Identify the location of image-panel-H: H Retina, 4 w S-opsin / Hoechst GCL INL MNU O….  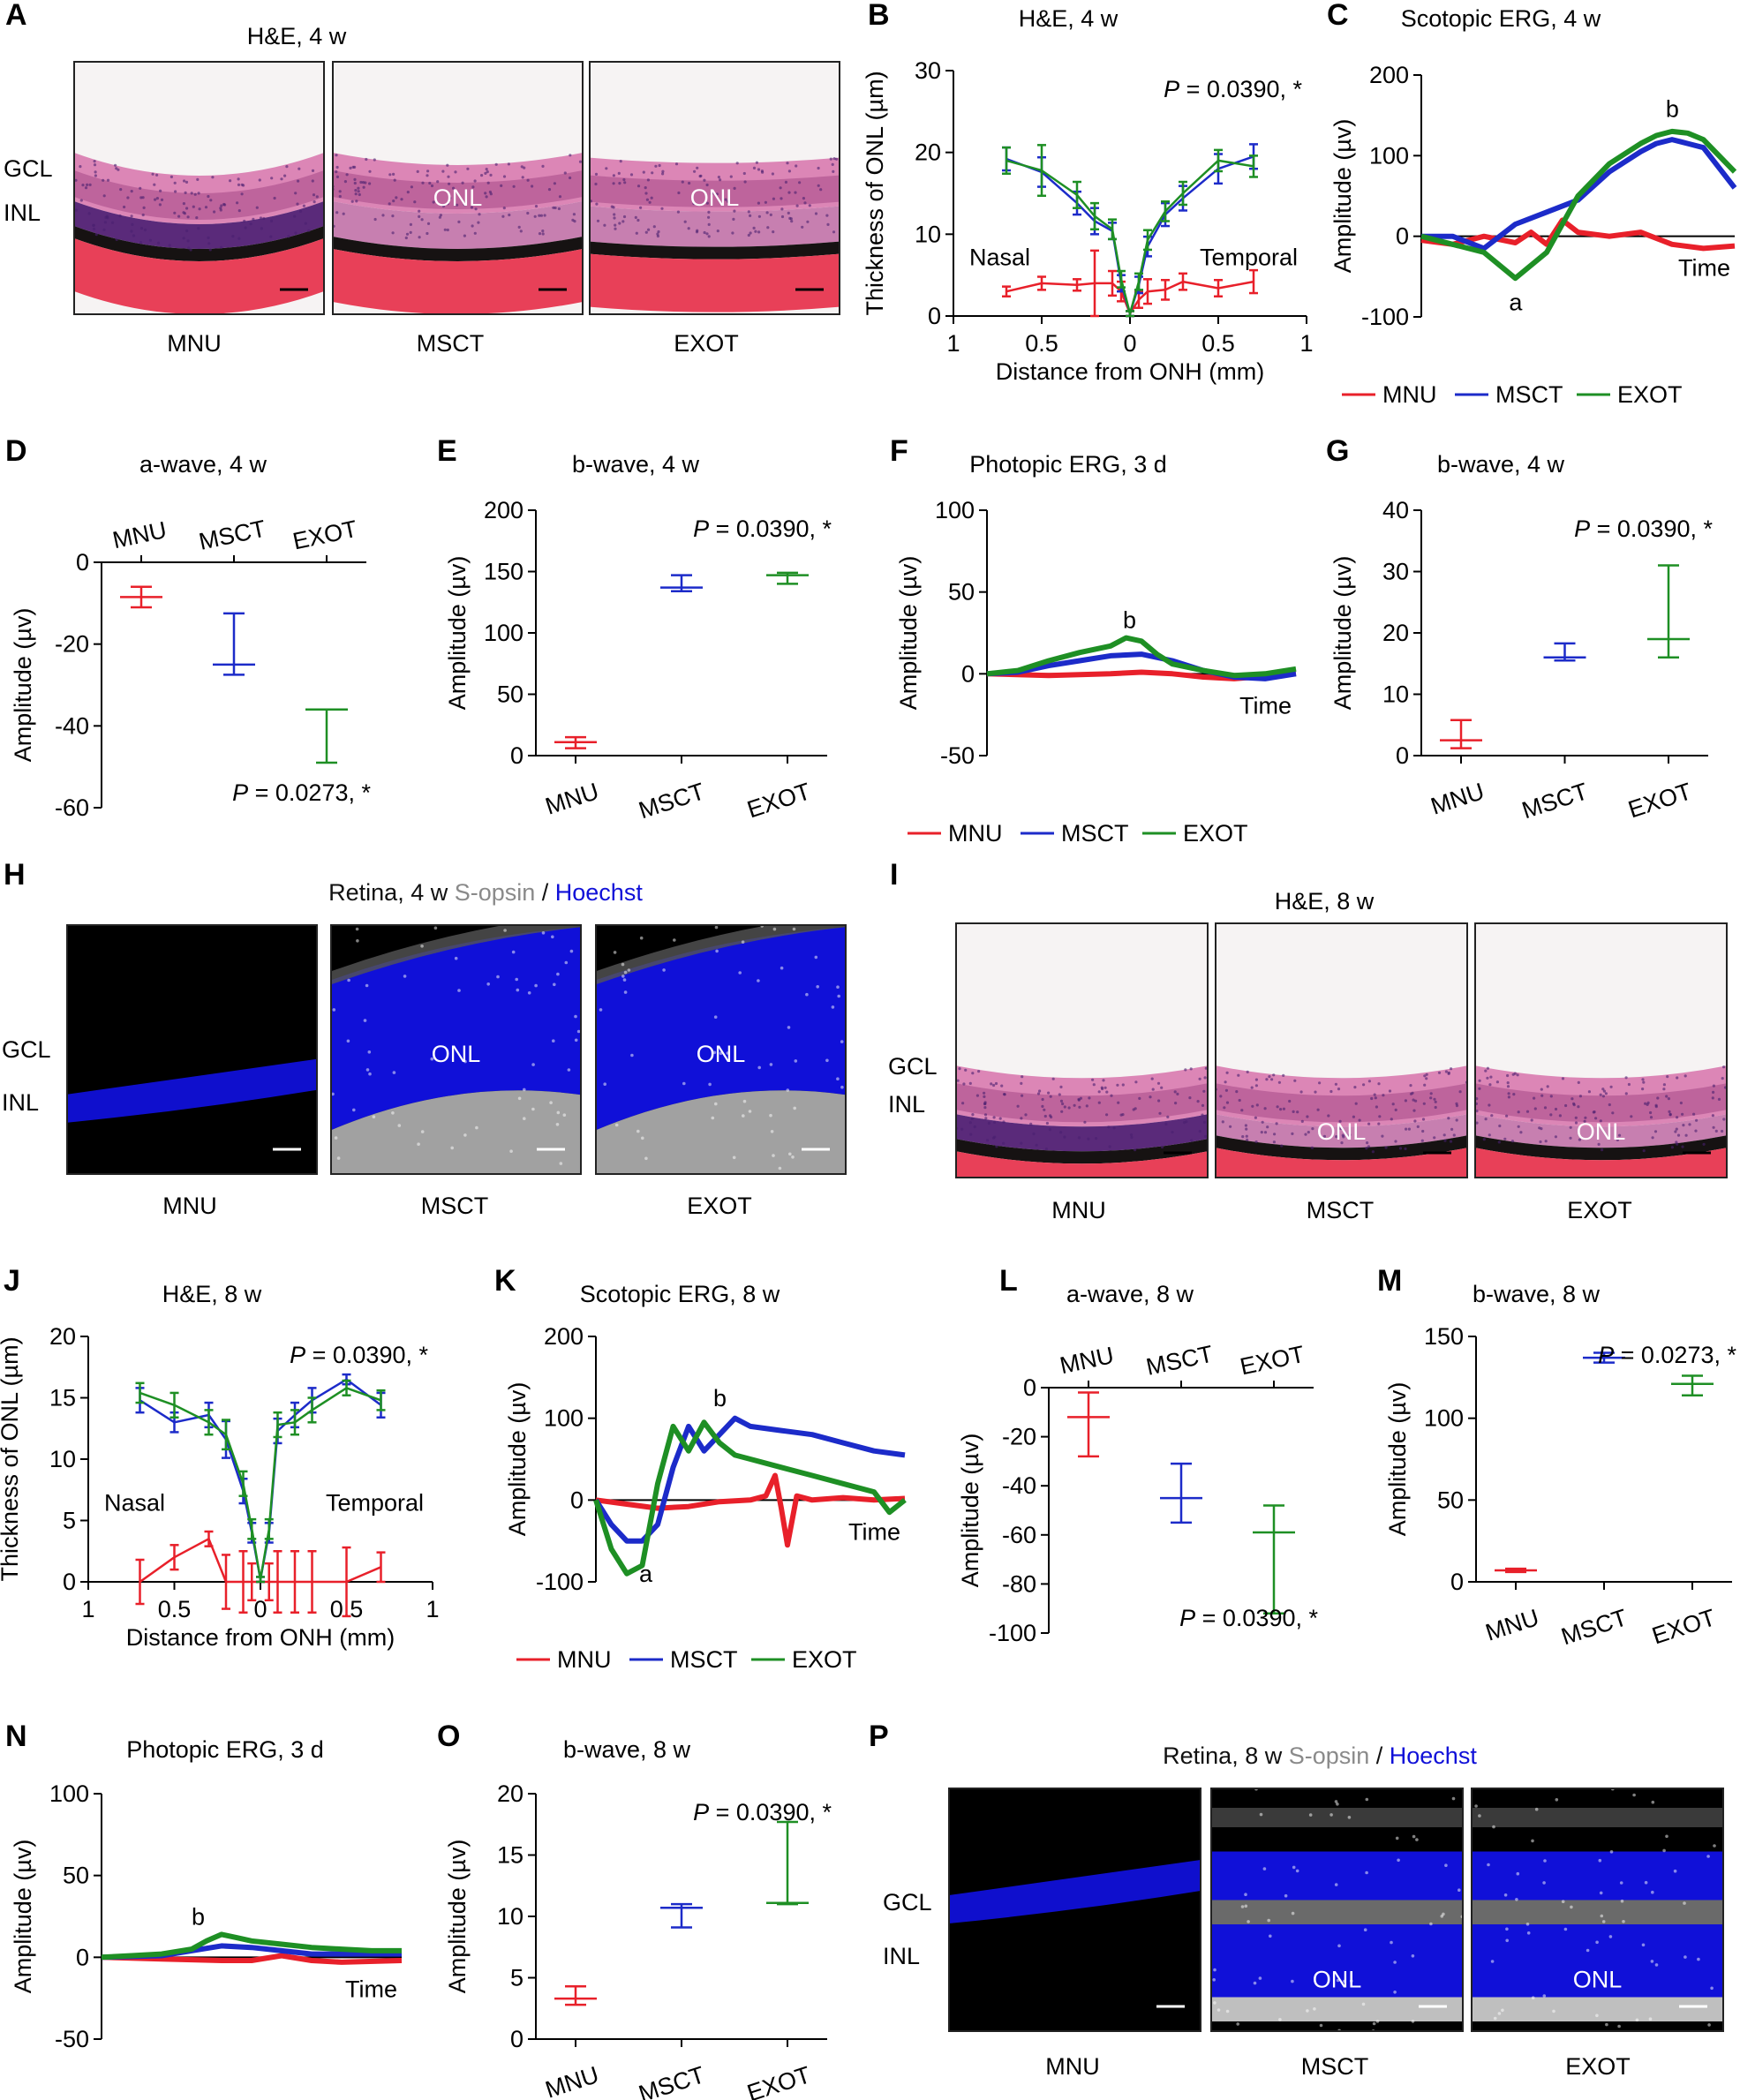
(424, 1038).